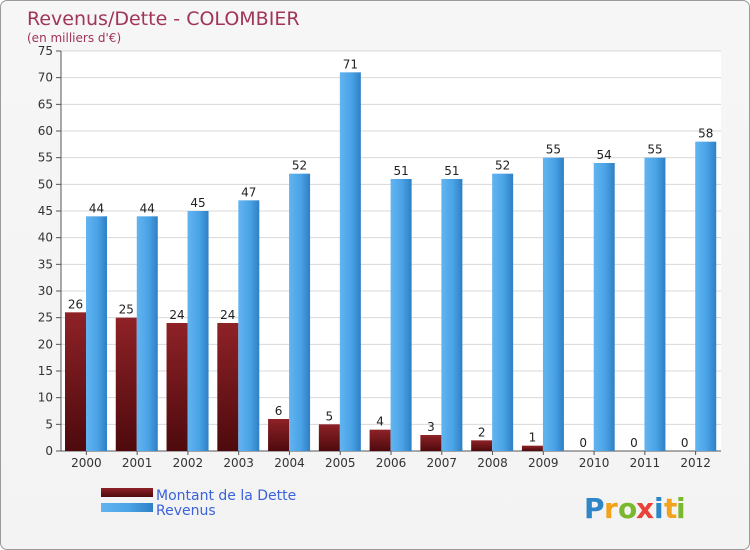  What do you see at coordinates (86, 463) in the screenshot?
I see `x-tick-label: 2000` at bounding box center [86, 463].